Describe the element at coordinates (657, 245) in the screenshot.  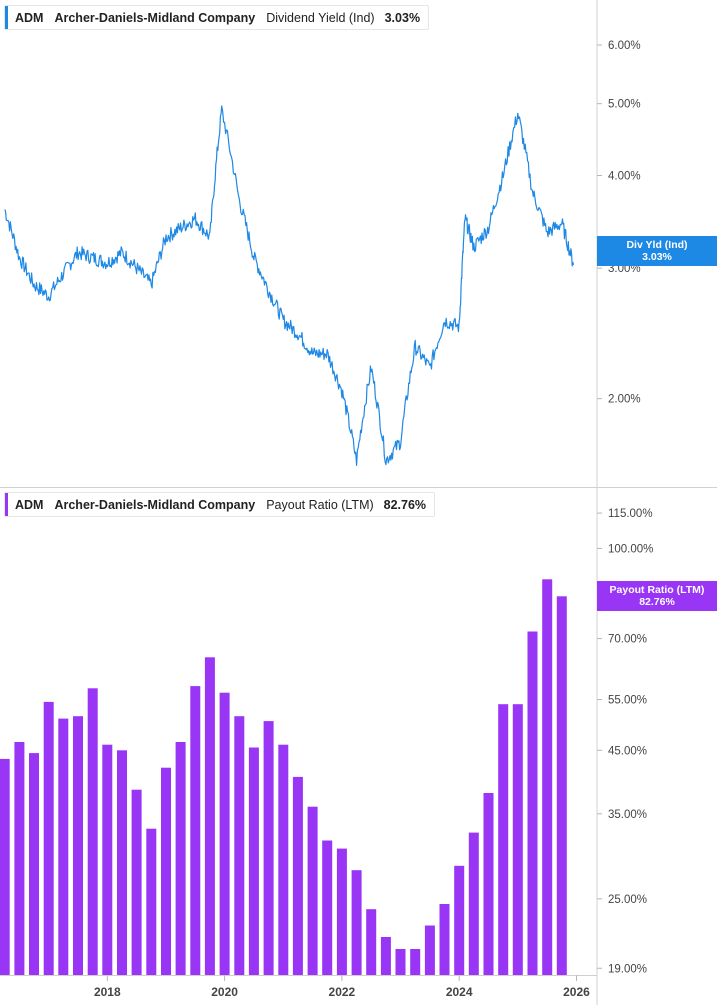
I see `tag-label: Div Yld (Ind)` at that location.